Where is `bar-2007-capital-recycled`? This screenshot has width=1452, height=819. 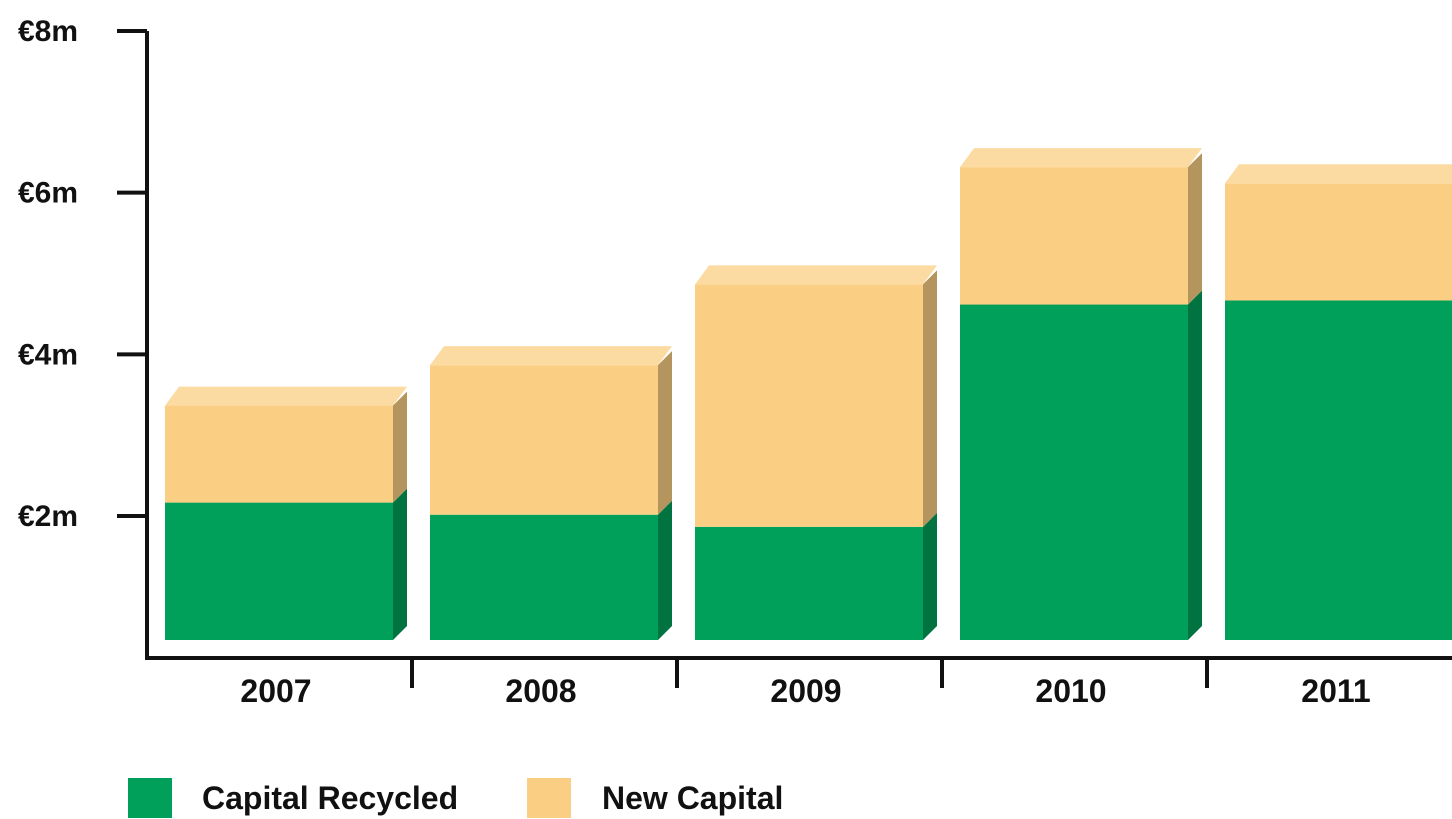 bar-2007-capital-recycled is located at coordinates (279, 571).